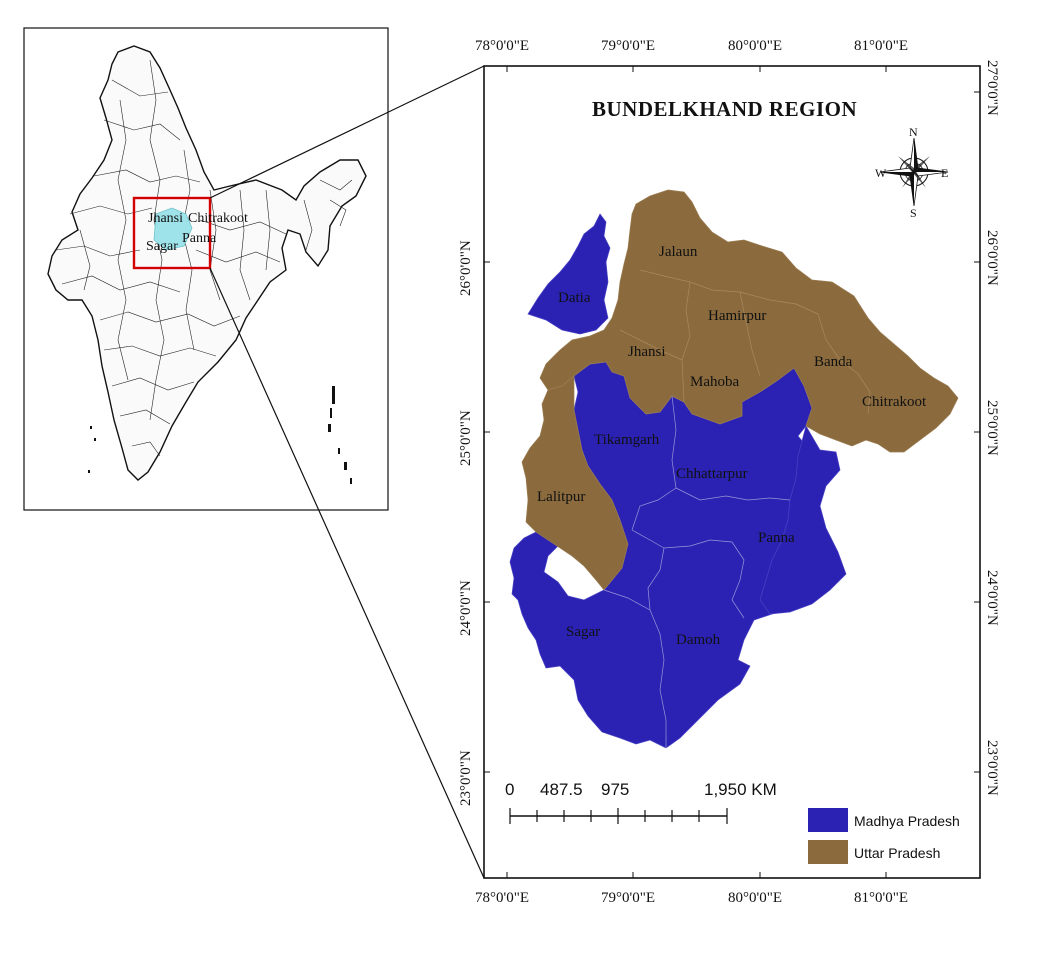 This screenshot has width=1044, height=968. Describe the element at coordinates (466, 608) in the screenshot. I see `grat-left-24: 24°0'0"N` at that location.